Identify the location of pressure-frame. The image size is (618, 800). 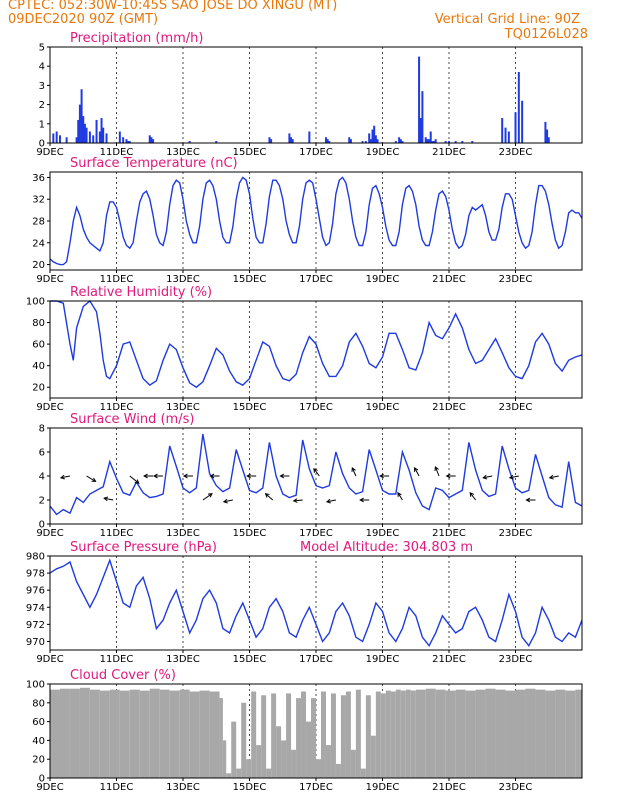
(316, 603).